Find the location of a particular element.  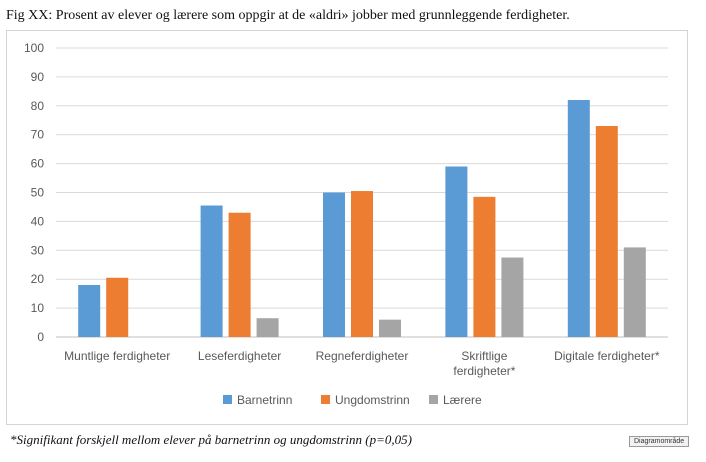

y-tick-label: 50 is located at coordinates (38, 193).